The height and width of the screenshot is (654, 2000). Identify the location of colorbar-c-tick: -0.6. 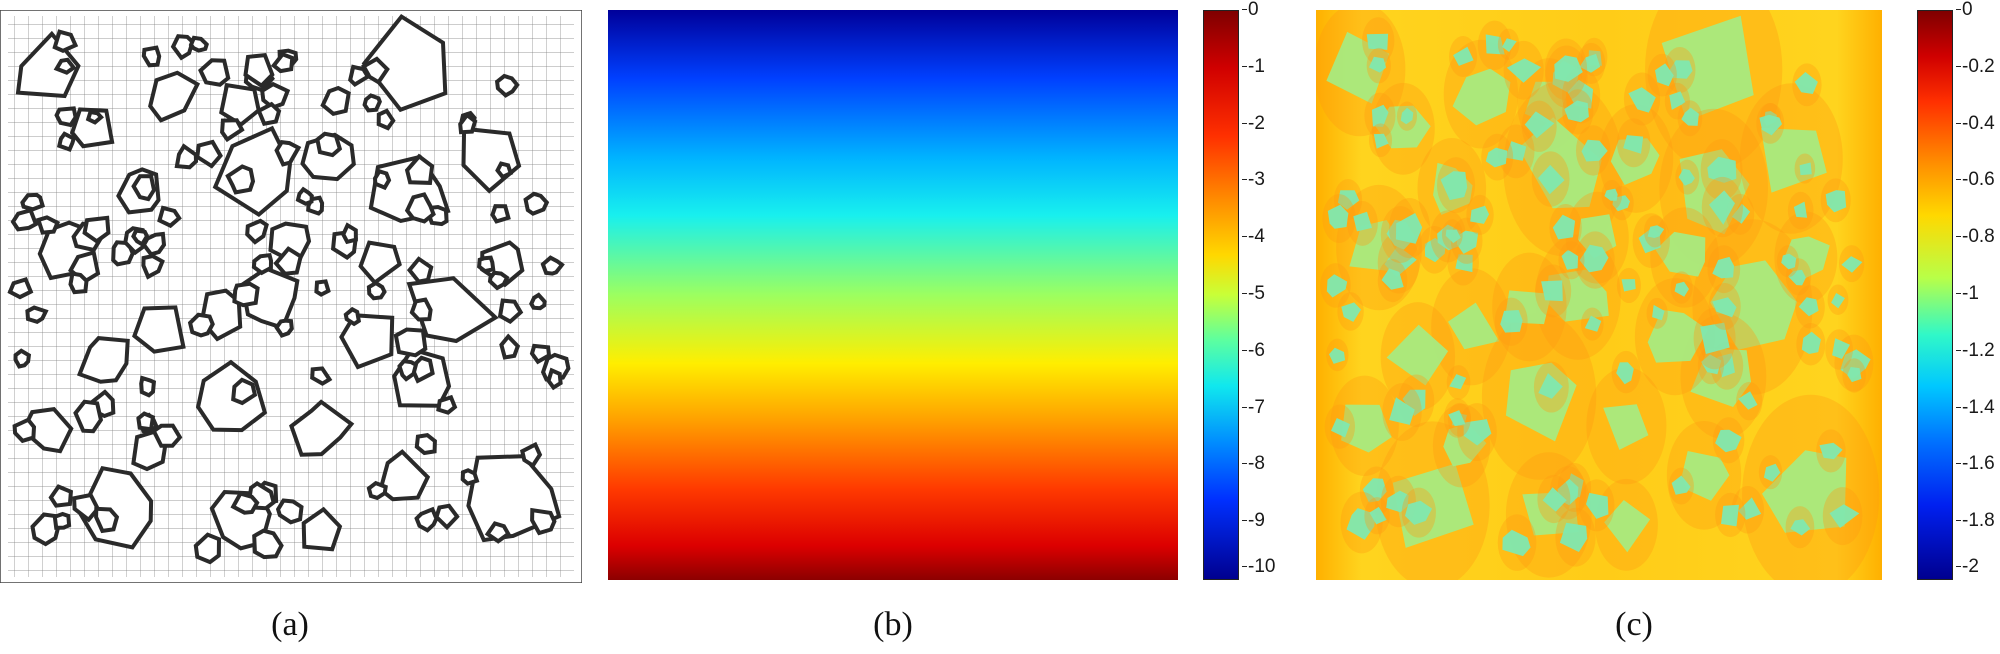
(1975, 179).